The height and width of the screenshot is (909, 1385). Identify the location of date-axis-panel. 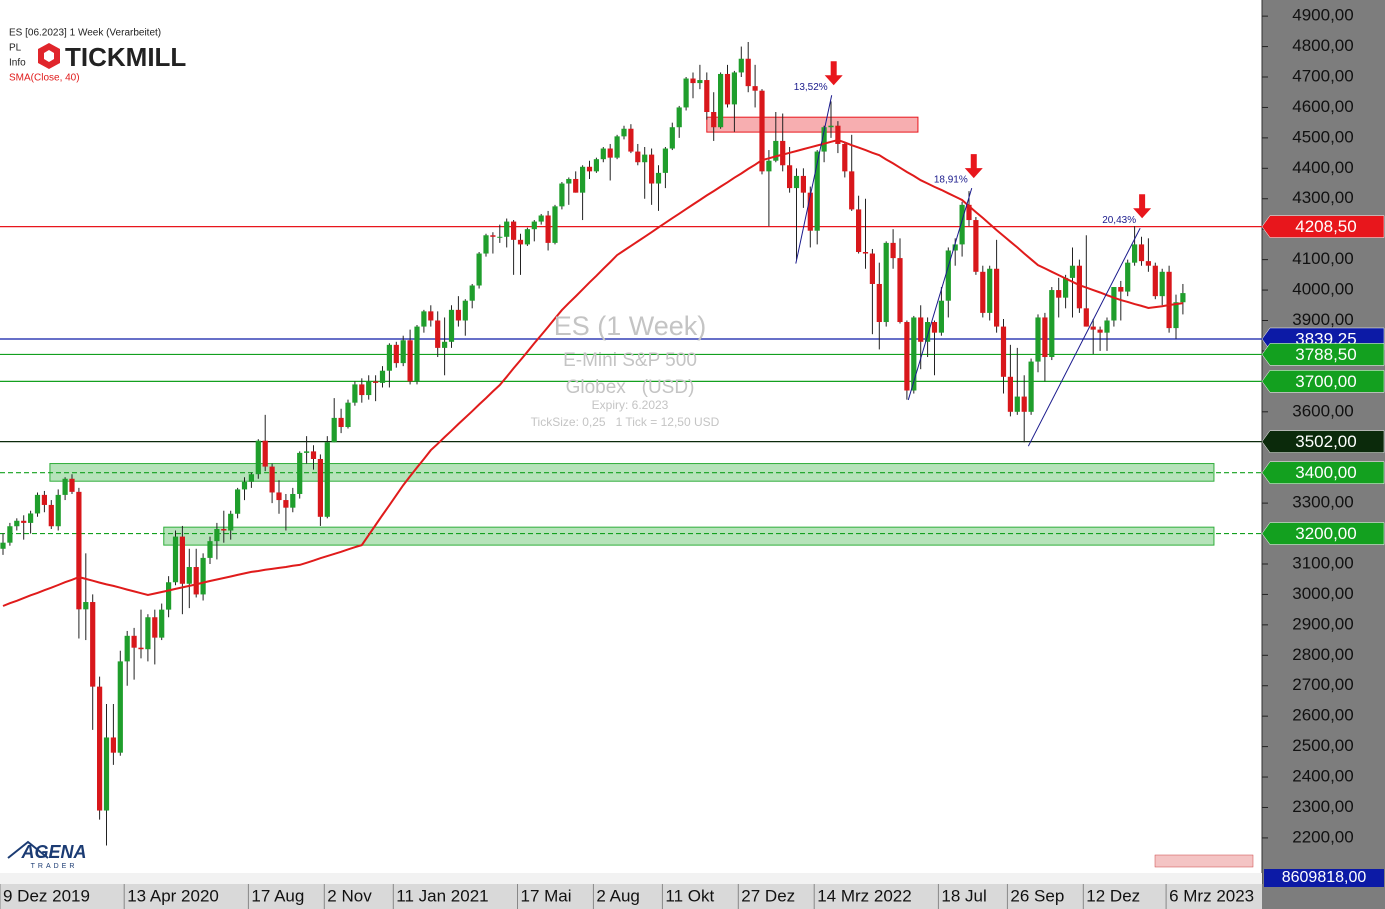
(631, 896).